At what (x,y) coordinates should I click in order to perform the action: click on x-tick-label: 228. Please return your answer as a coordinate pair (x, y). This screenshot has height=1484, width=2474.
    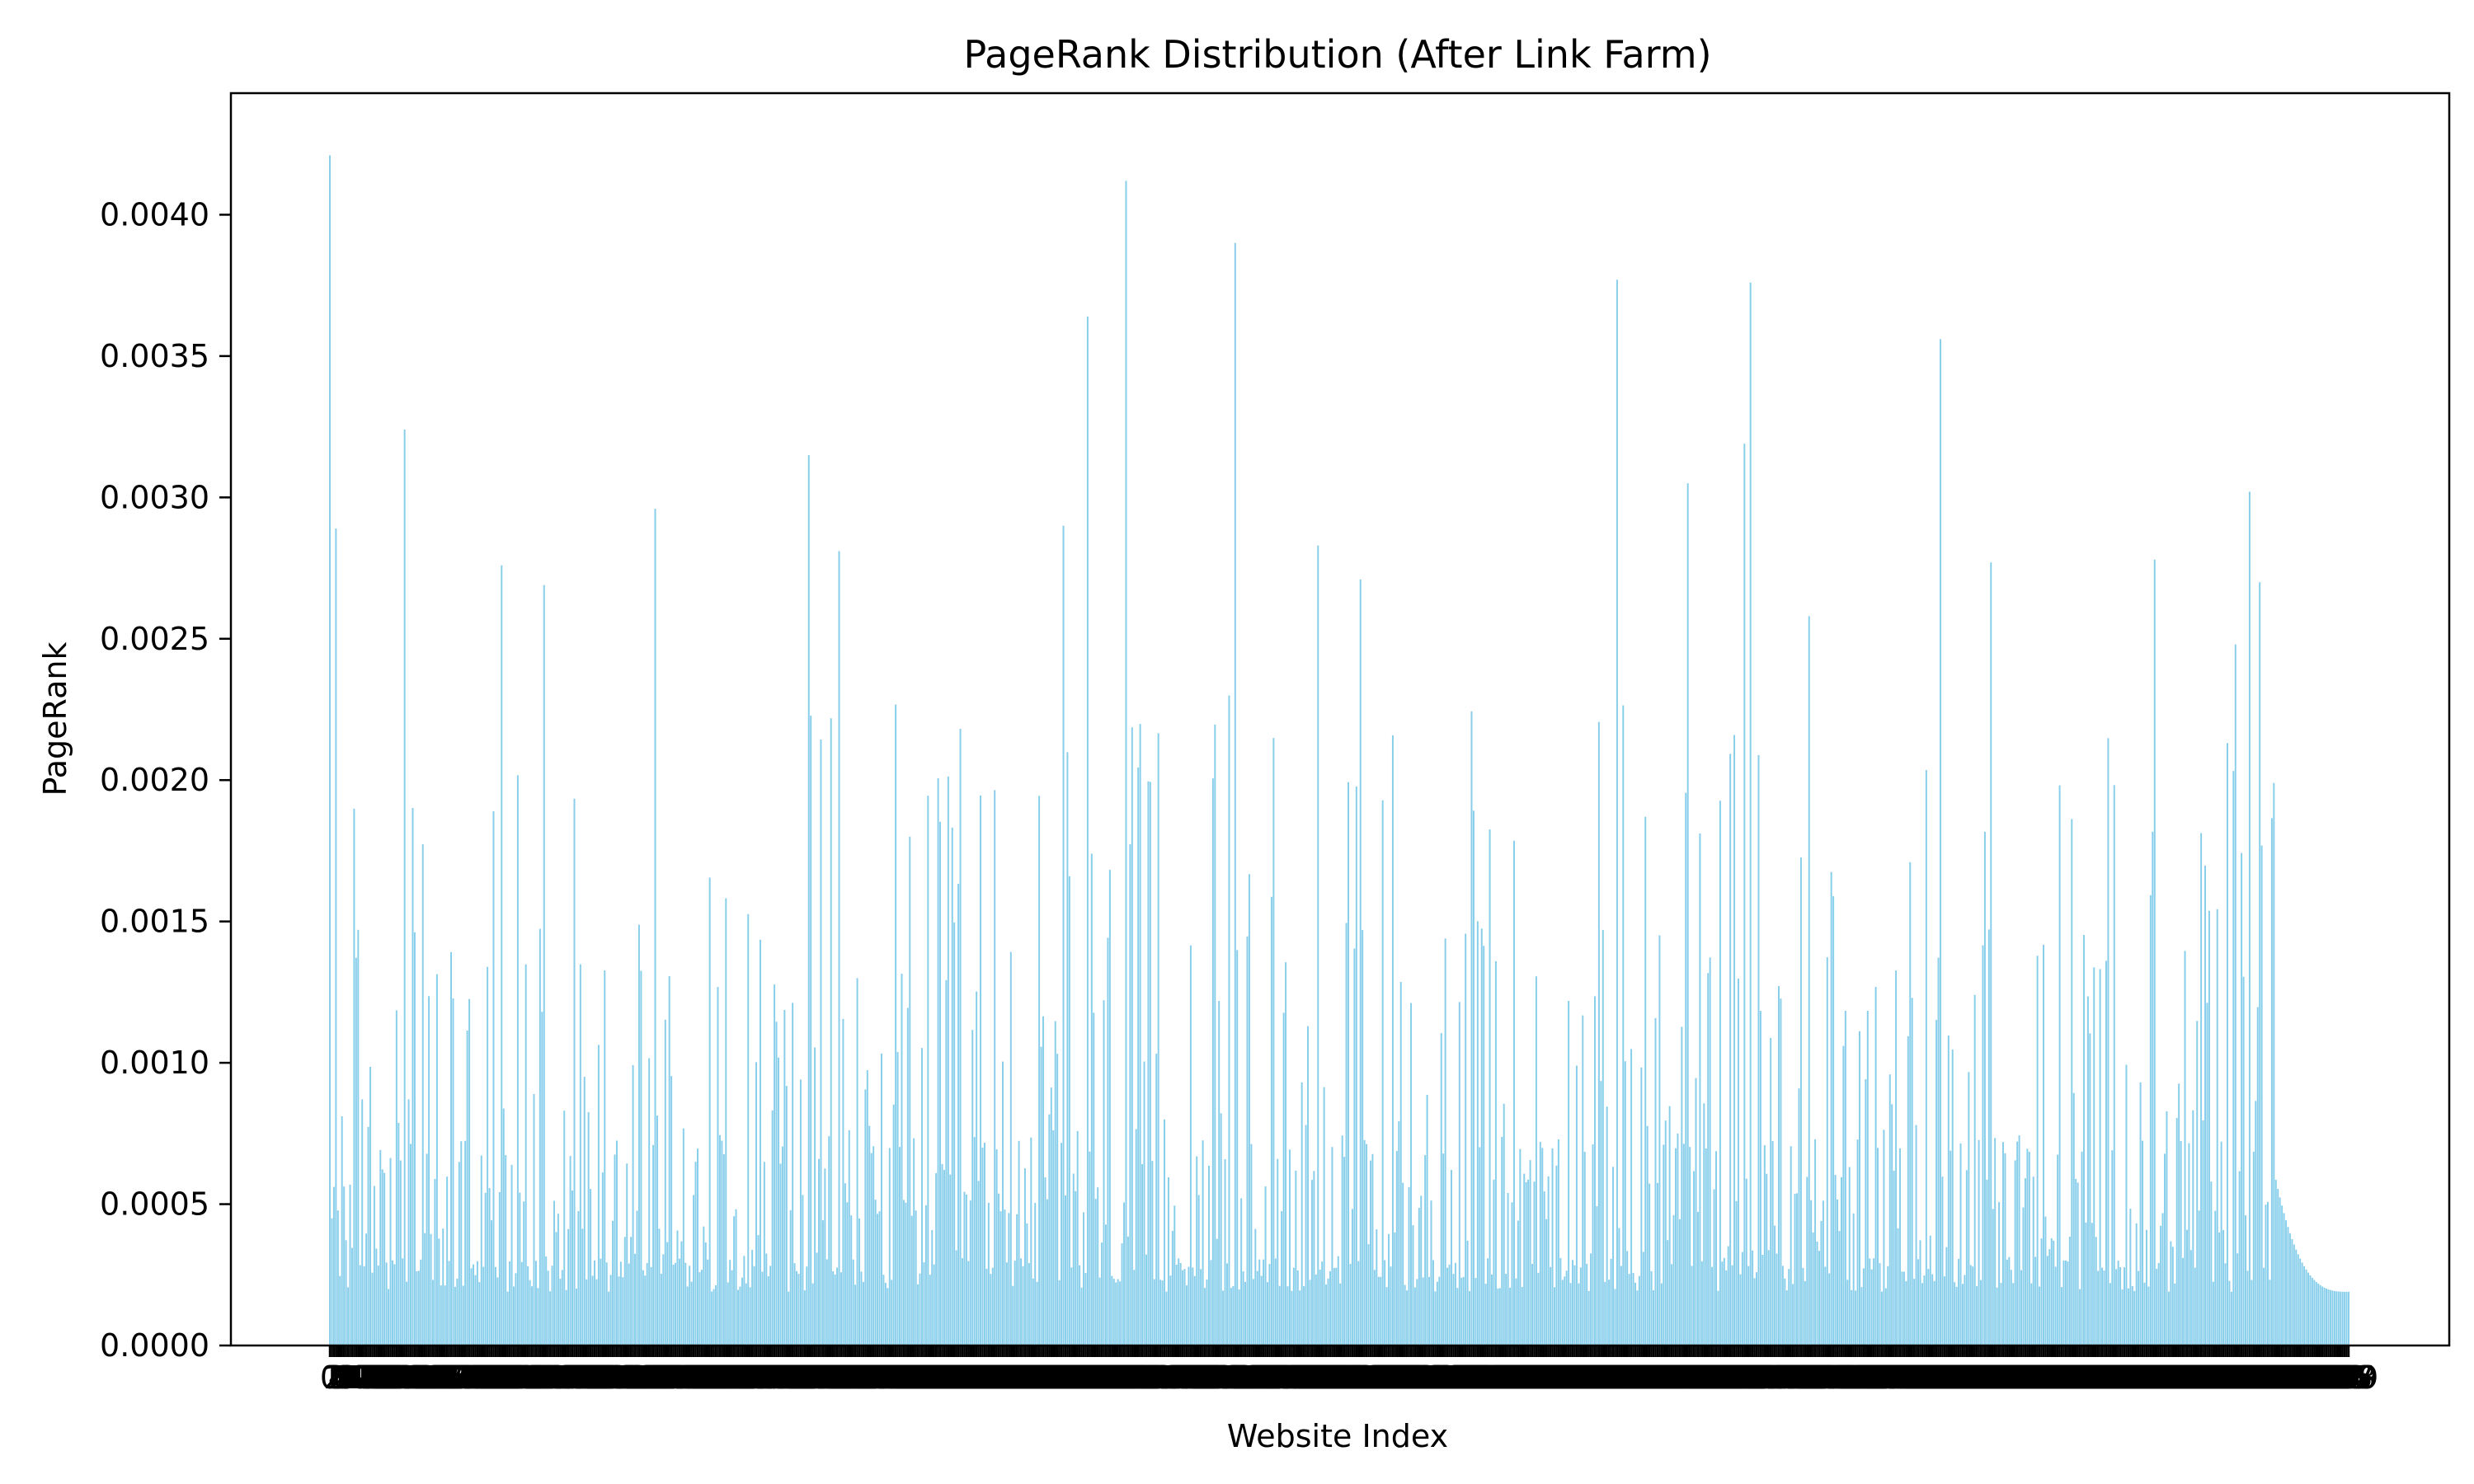
    Looking at the image, I should click on (790, 1378).